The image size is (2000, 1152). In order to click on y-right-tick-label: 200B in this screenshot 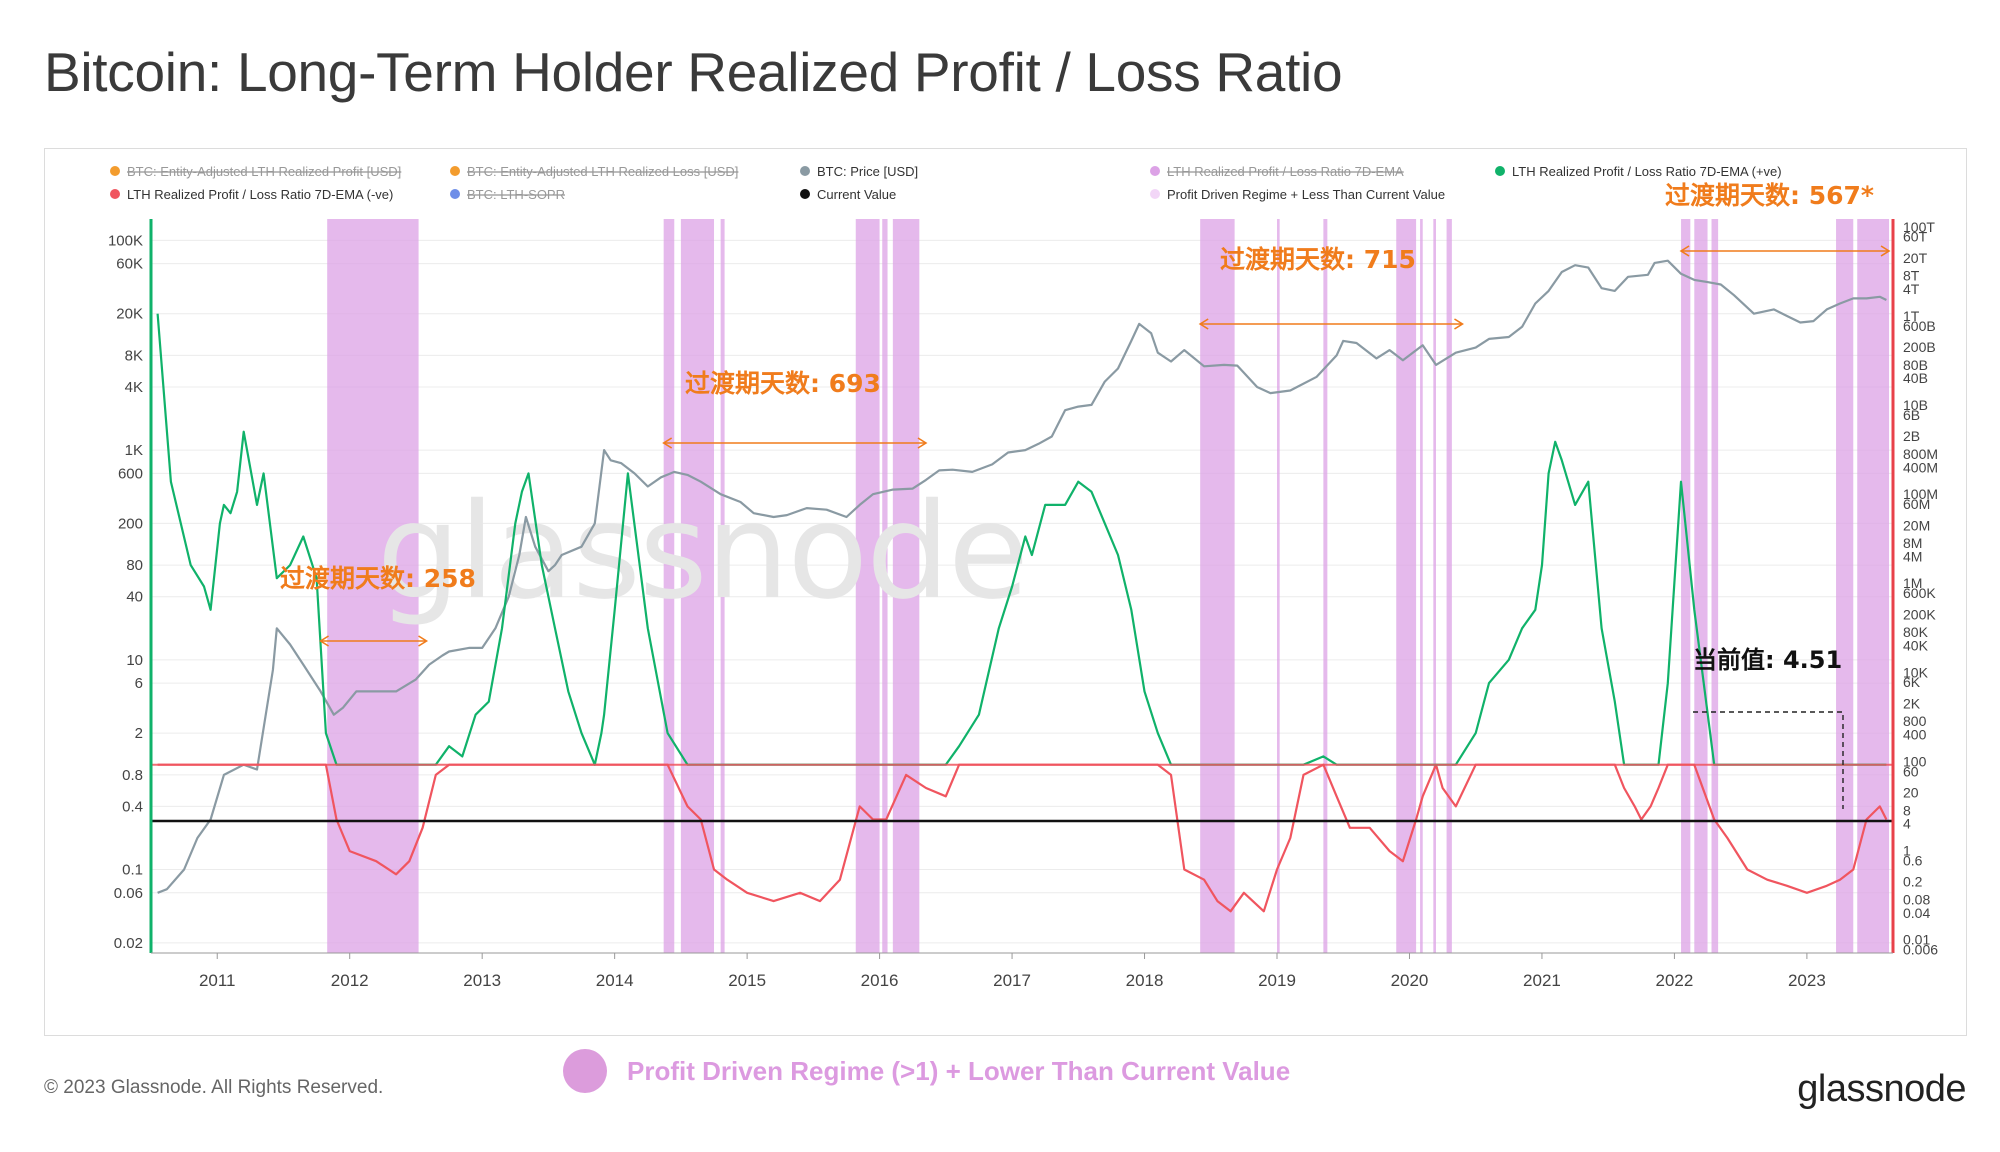, I will do `click(1919, 347)`.